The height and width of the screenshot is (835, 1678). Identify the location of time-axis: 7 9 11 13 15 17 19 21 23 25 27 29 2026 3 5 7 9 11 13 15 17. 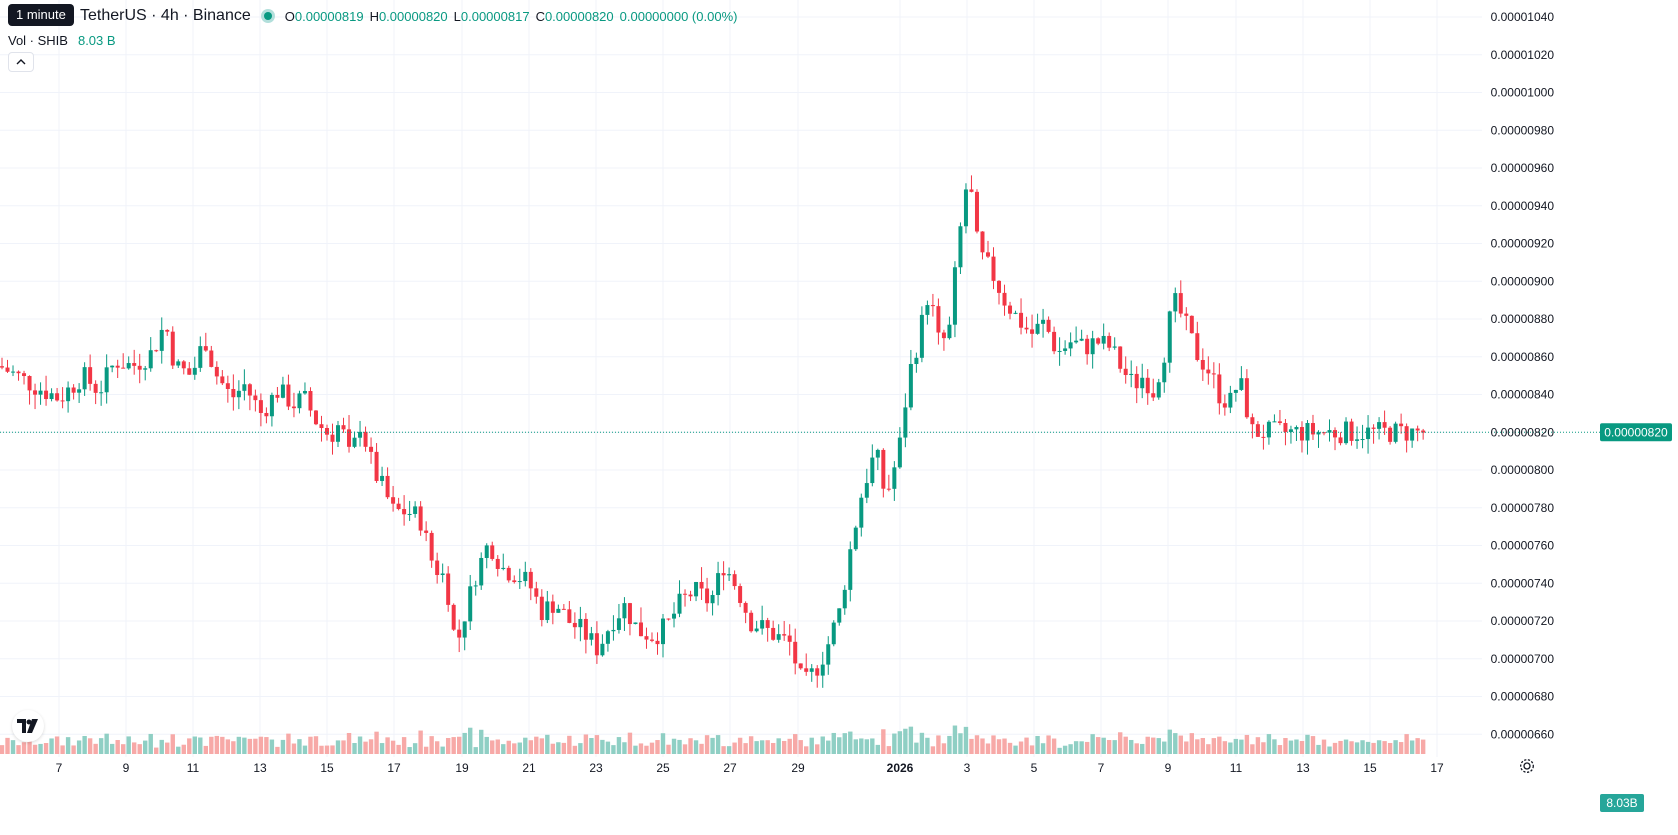
(750, 768).